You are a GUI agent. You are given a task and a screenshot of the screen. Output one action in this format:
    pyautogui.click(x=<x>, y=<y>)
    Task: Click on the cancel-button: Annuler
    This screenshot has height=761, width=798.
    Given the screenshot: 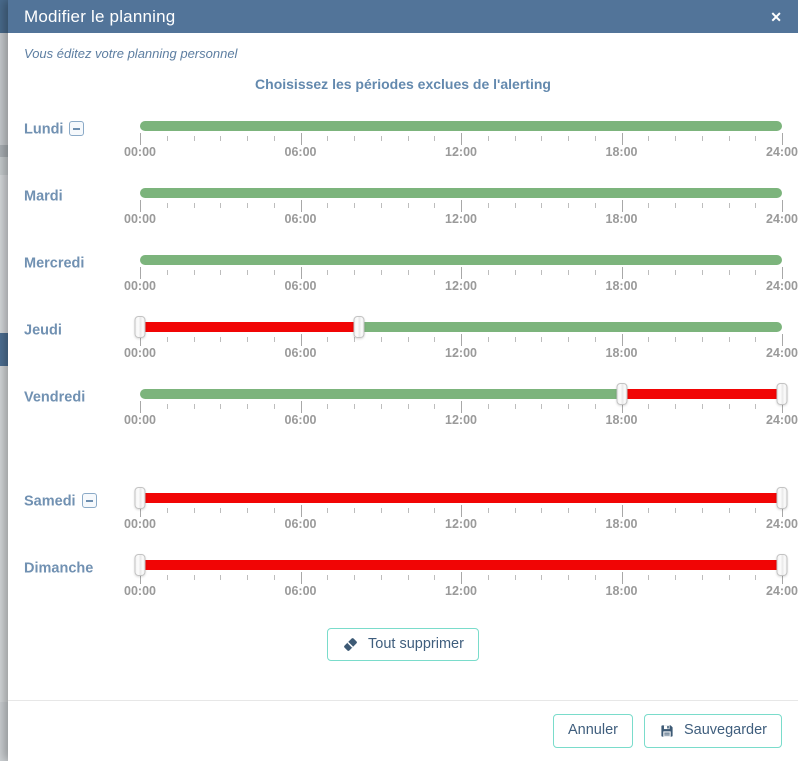 What is the action you would take?
    pyautogui.click(x=592, y=731)
    